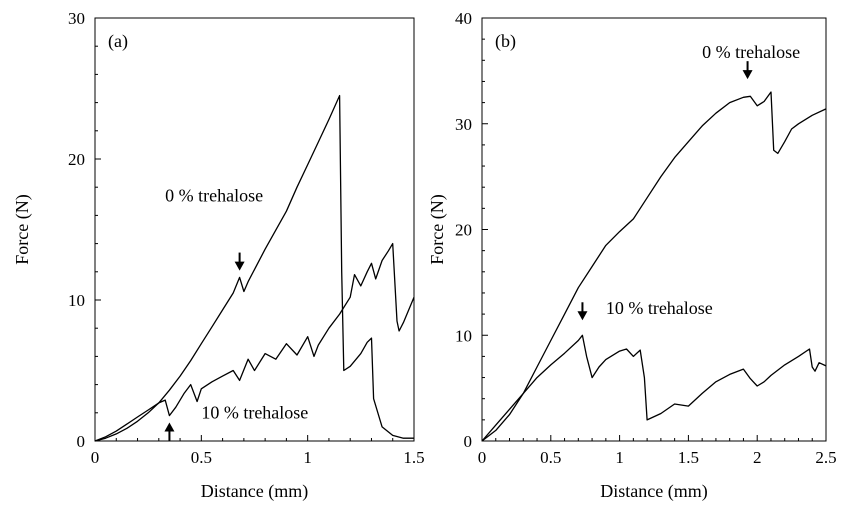  Describe the element at coordinates (757, 457) in the screenshot. I see `x-tick-label: 2` at that location.